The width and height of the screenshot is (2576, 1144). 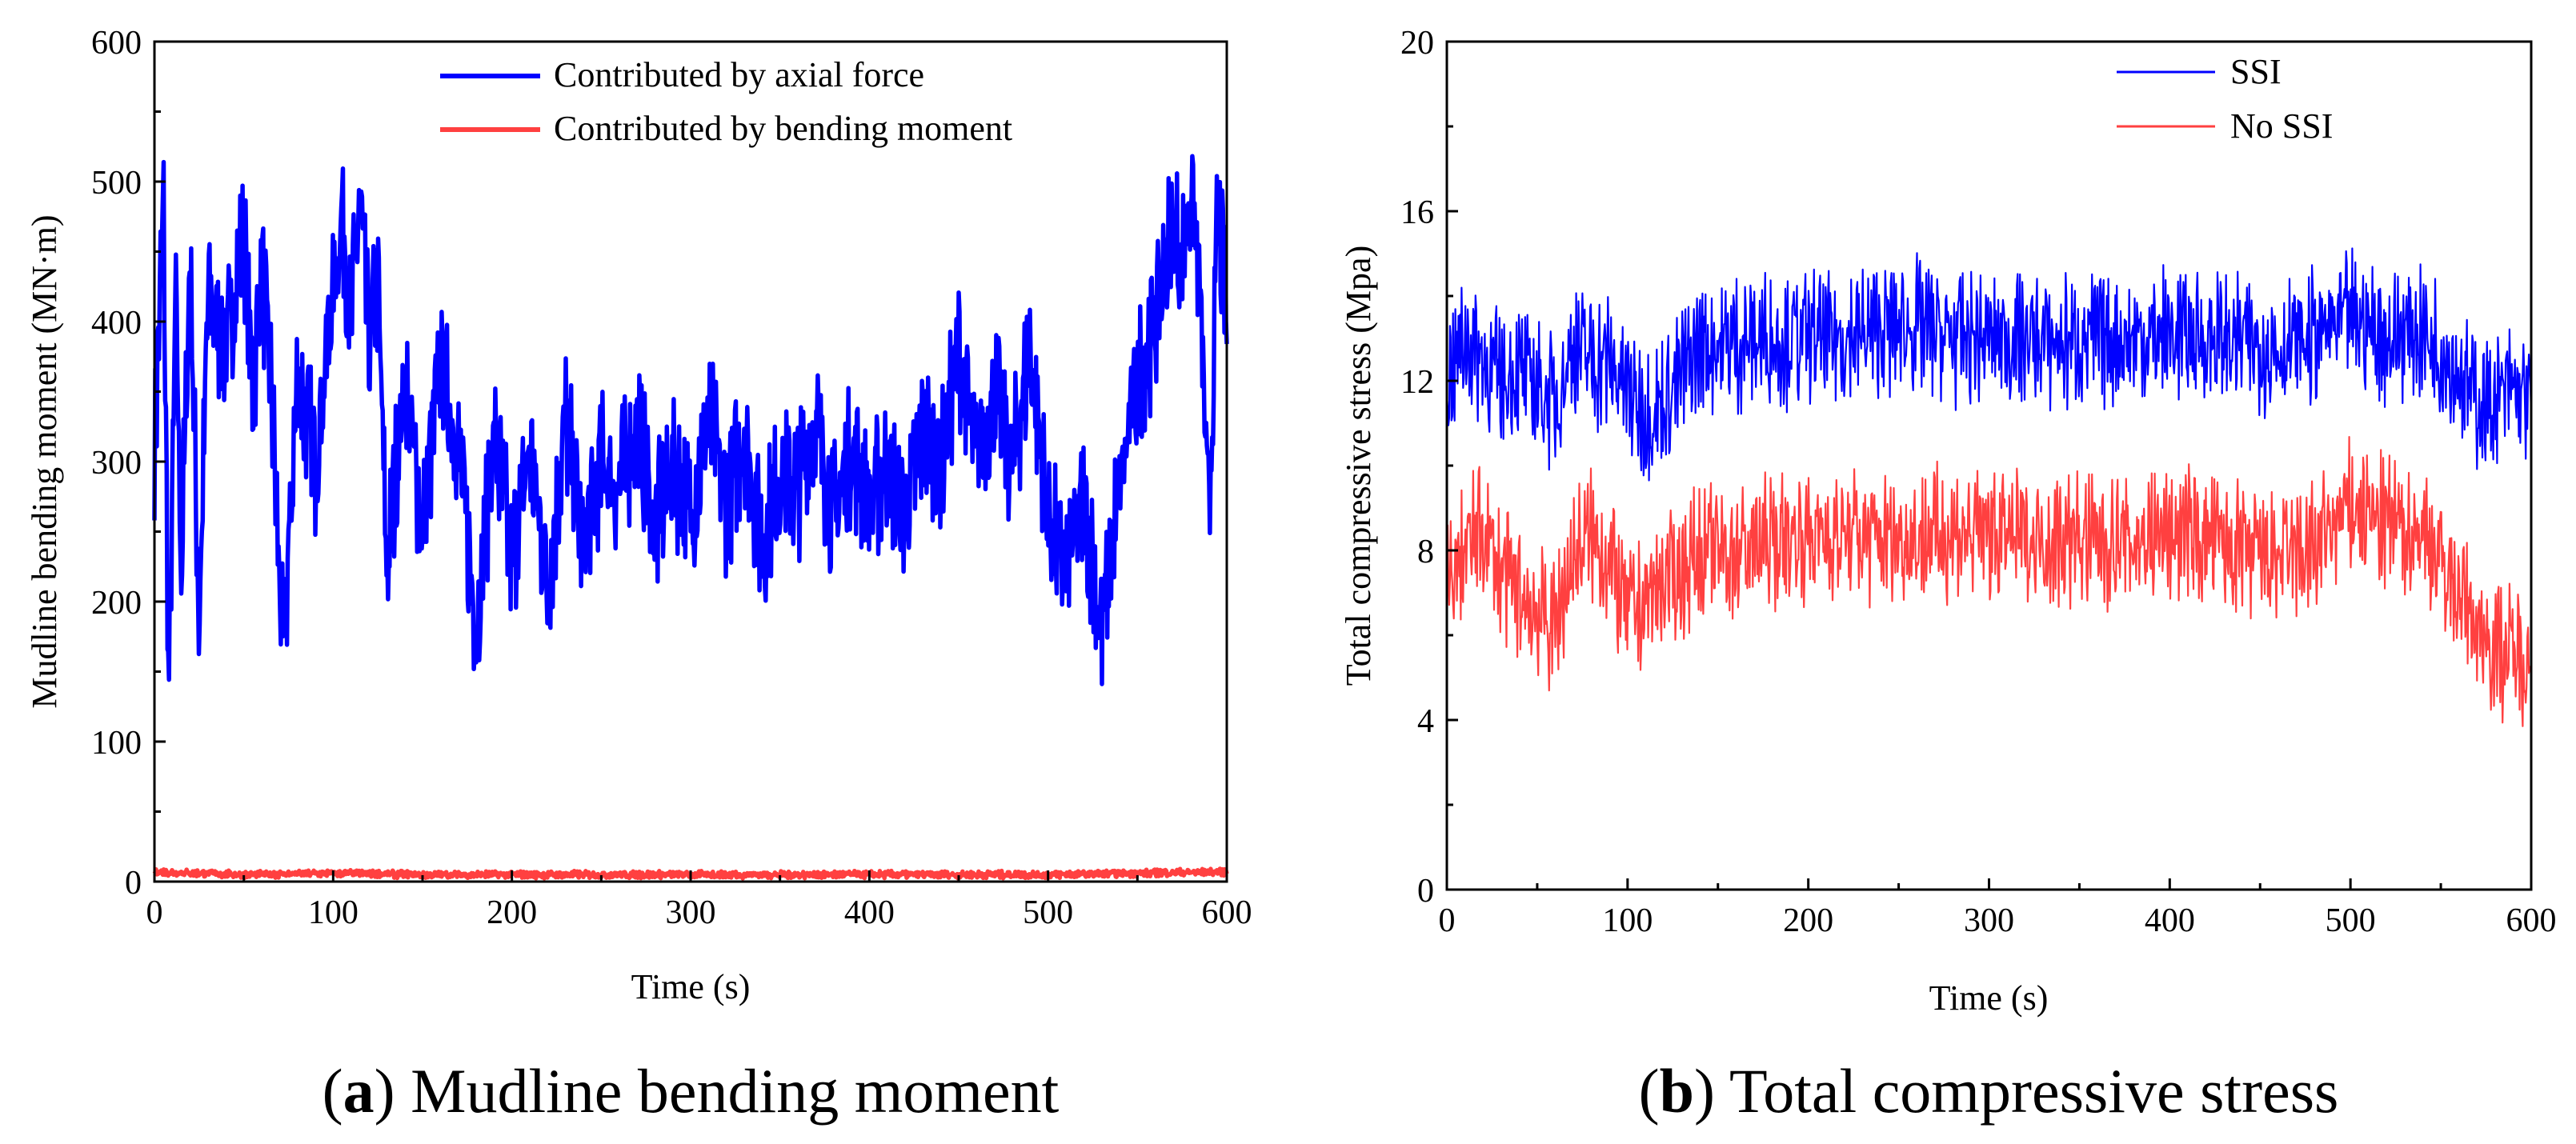 I want to click on panel-b-legend-label-no-ssi: No SSI, so click(x=2281, y=126).